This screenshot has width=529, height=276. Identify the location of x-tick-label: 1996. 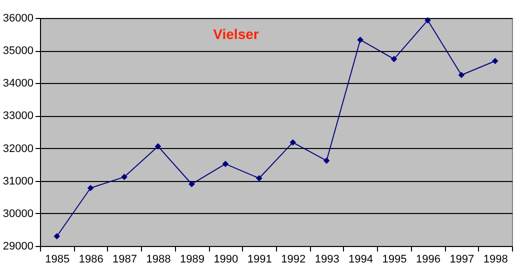
(428, 260).